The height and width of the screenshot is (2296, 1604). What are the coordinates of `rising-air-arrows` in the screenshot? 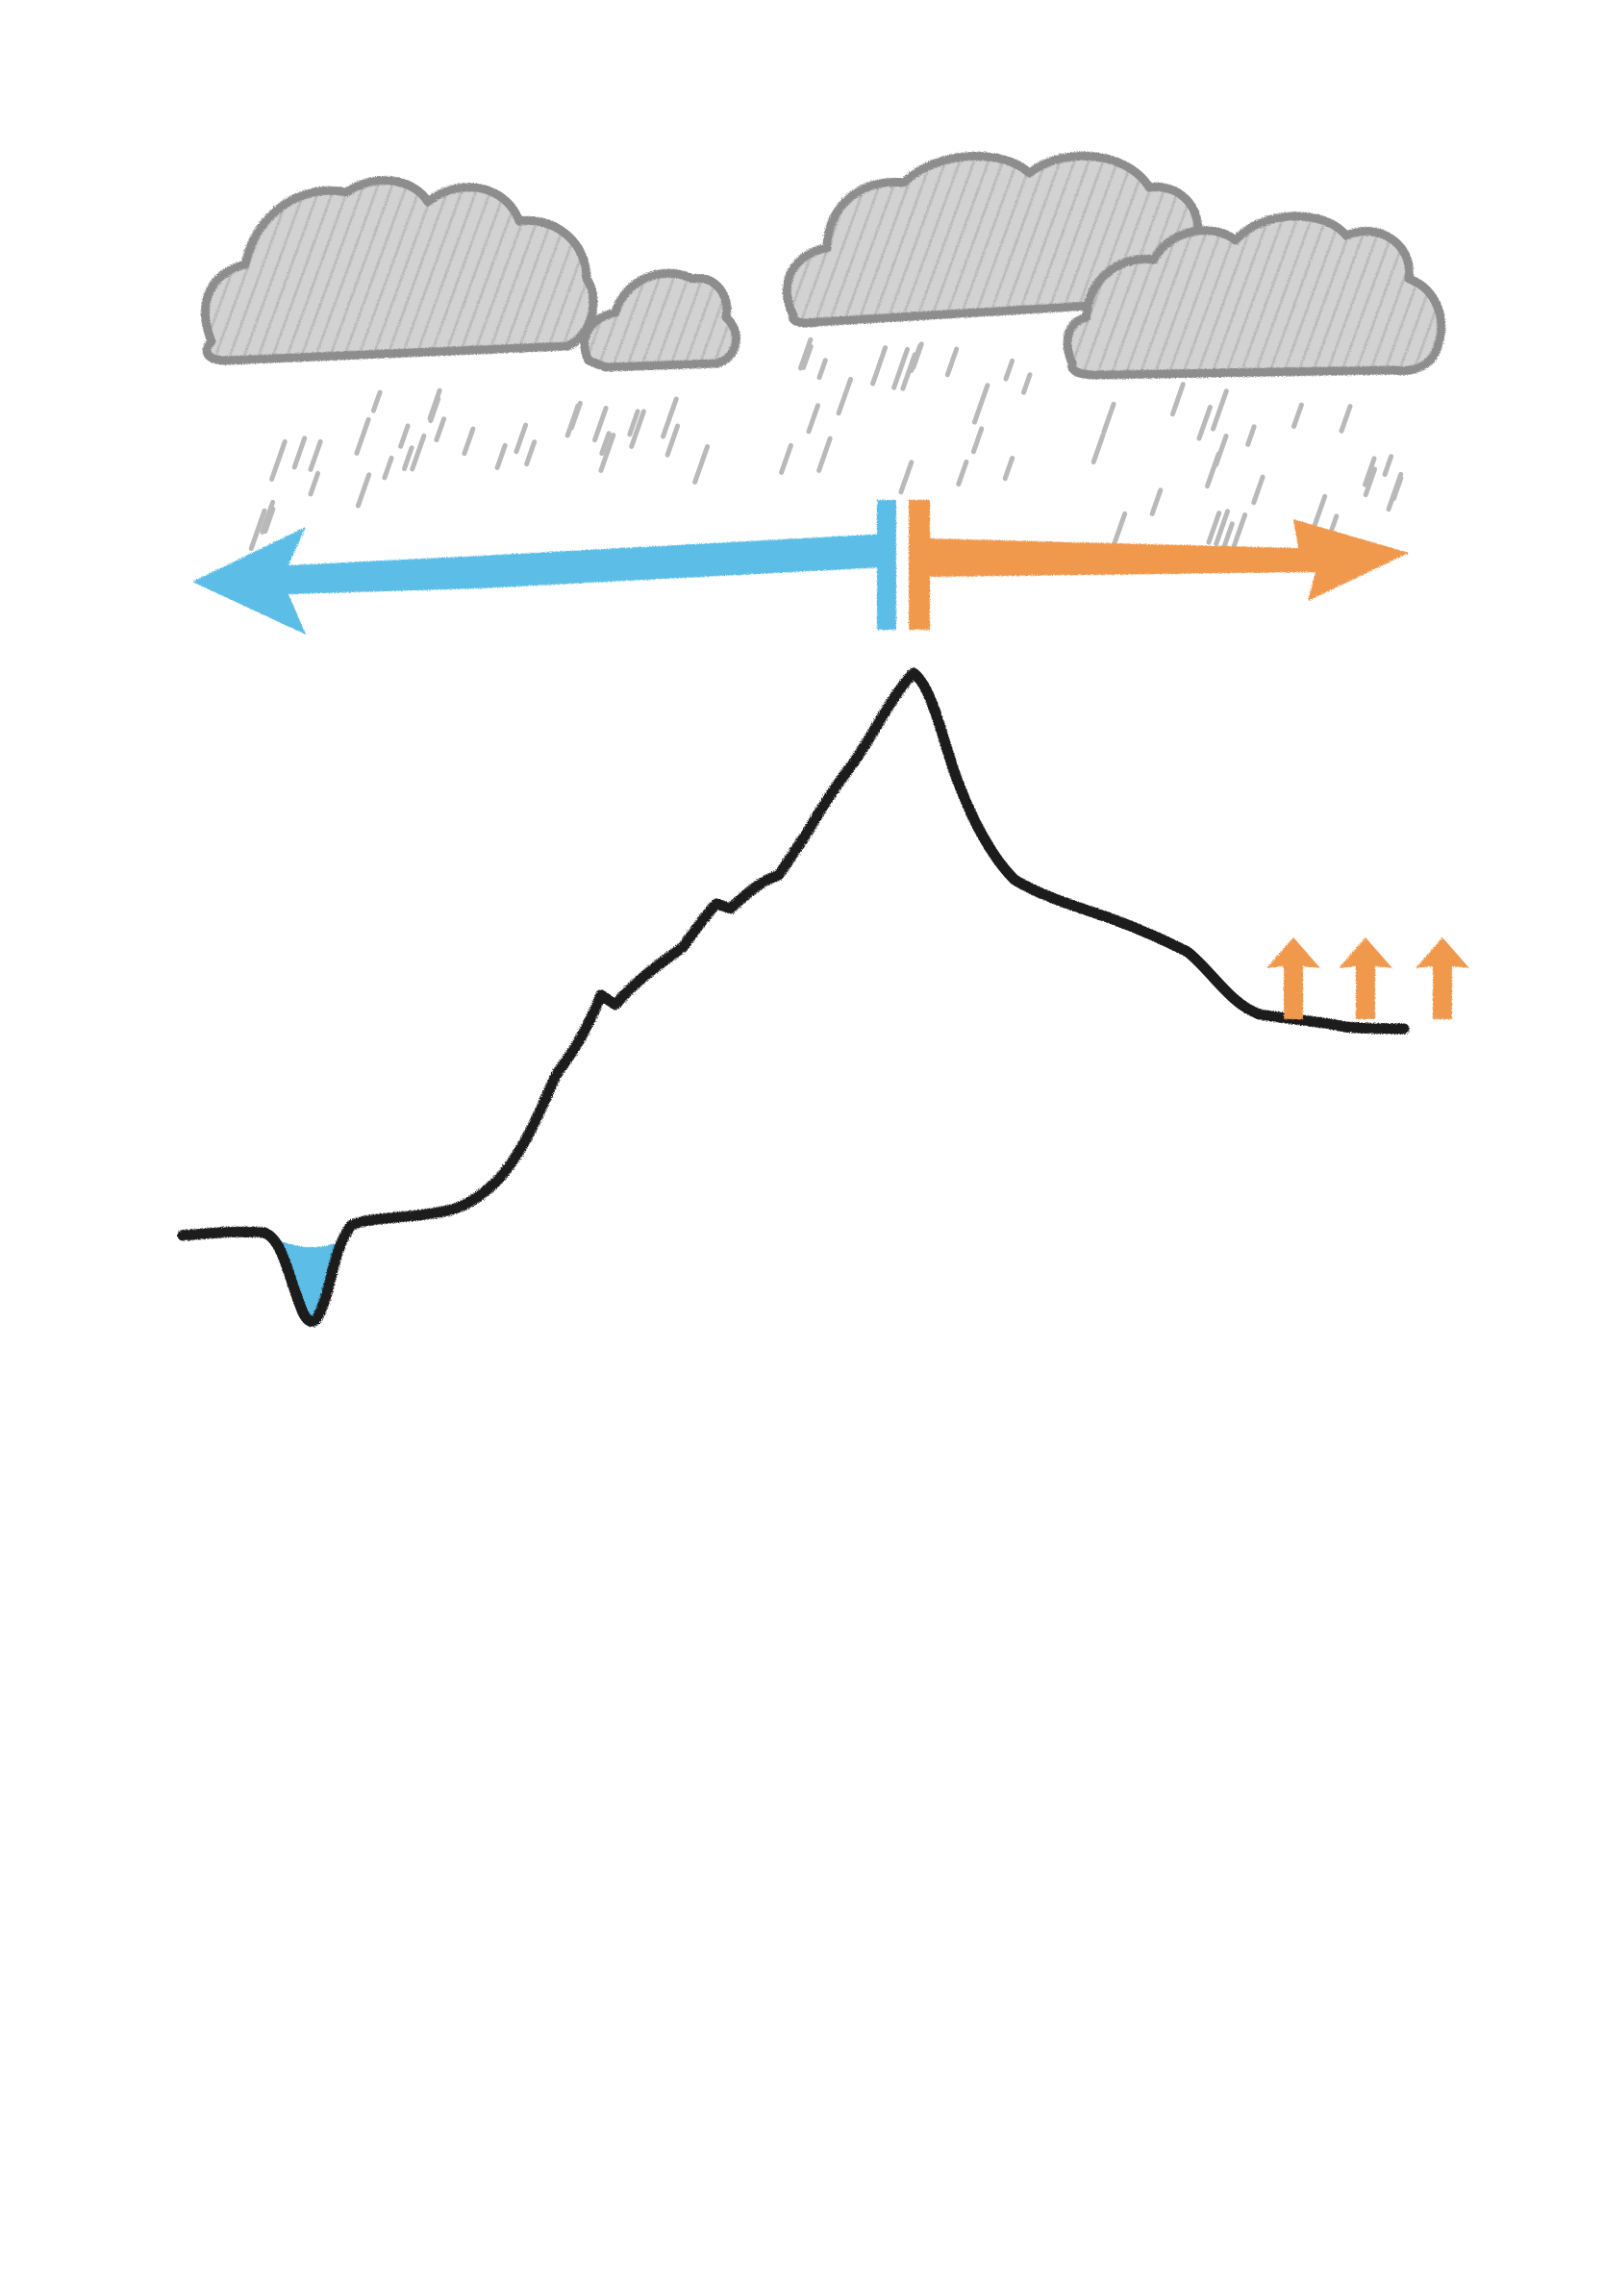 It's located at (1367, 978).